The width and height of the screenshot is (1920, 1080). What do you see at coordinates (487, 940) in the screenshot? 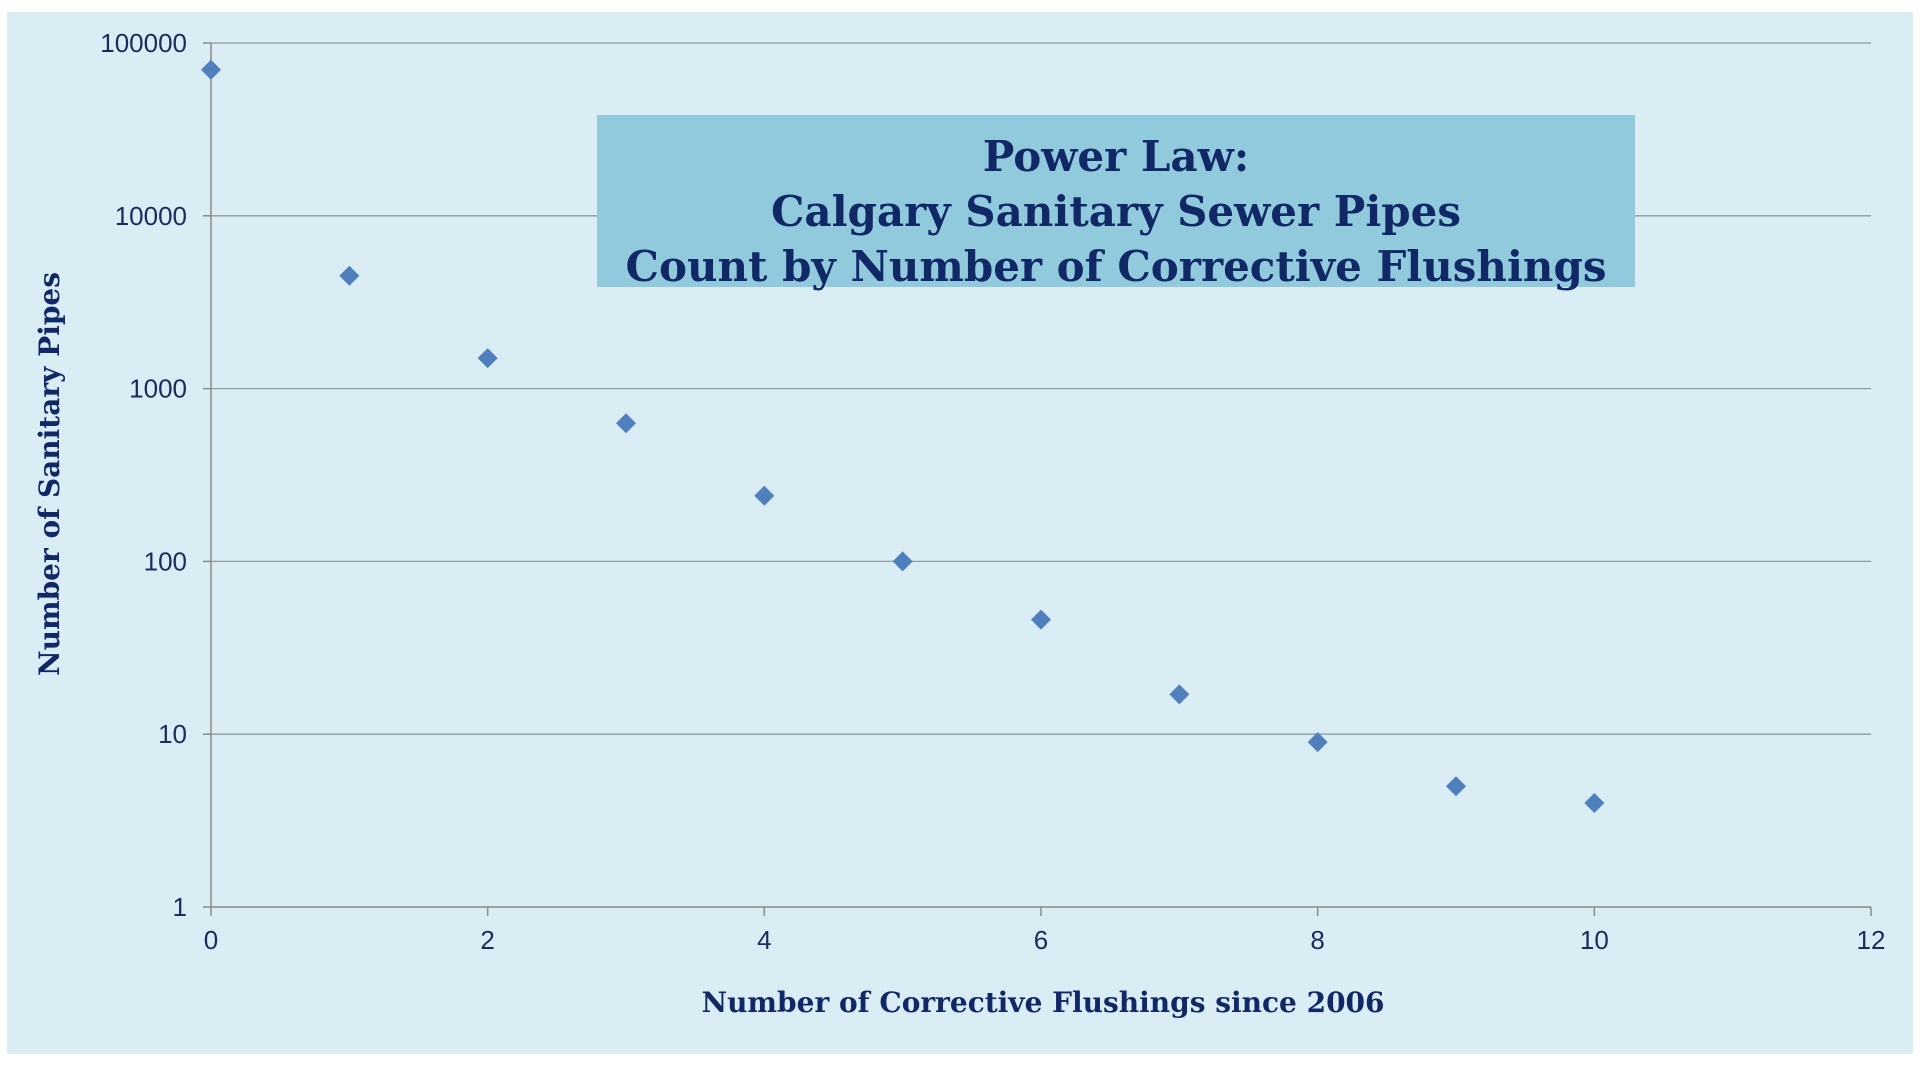
I see `x-tick-label: 2` at bounding box center [487, 940].